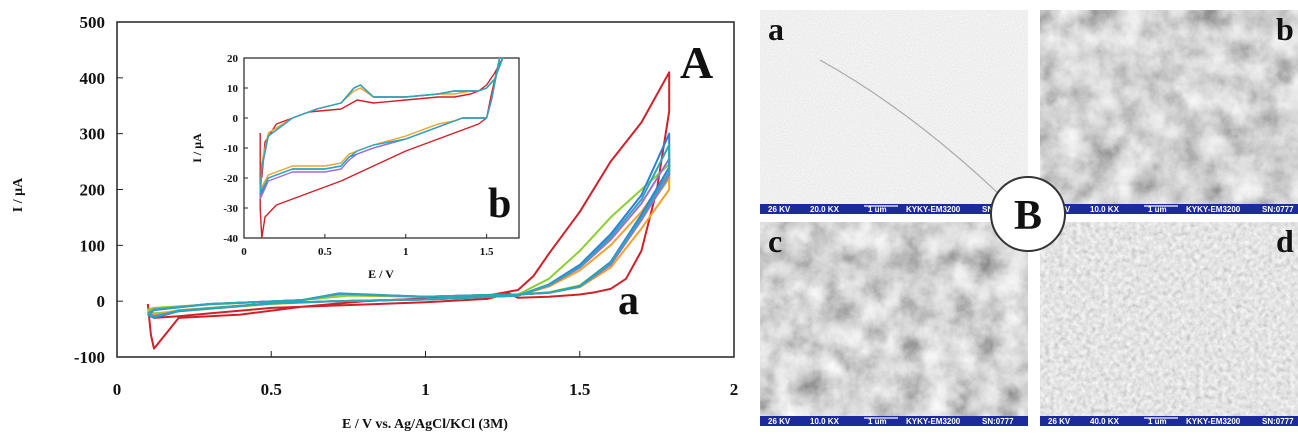 The image size is (1298, 434). I want to click on panel-label-B-circle, so click(1028, 214).